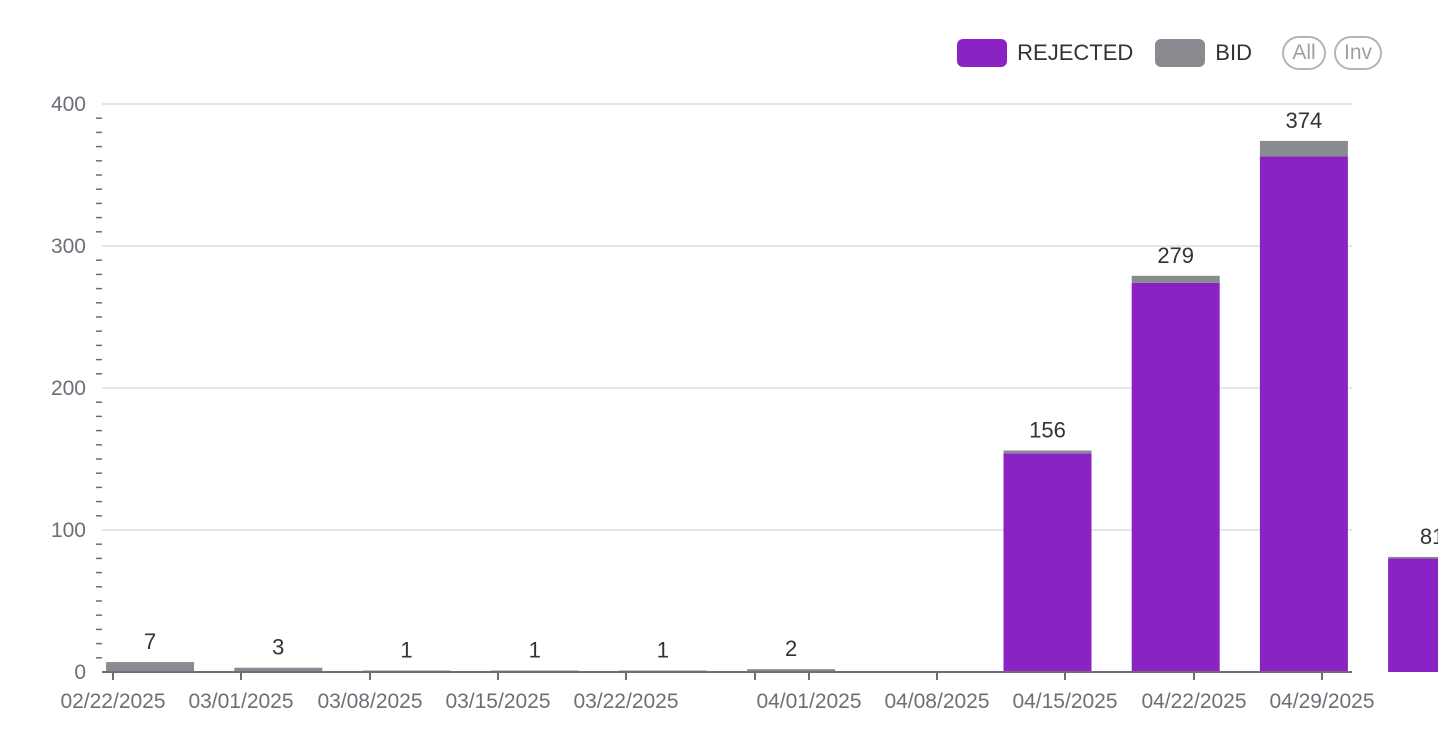 This screenshot has height=732, width=1438. What do you see at coordinates (68, 104) in the screenshot?
I see `y-tick-label: 400` at bounding box center [68, 104].